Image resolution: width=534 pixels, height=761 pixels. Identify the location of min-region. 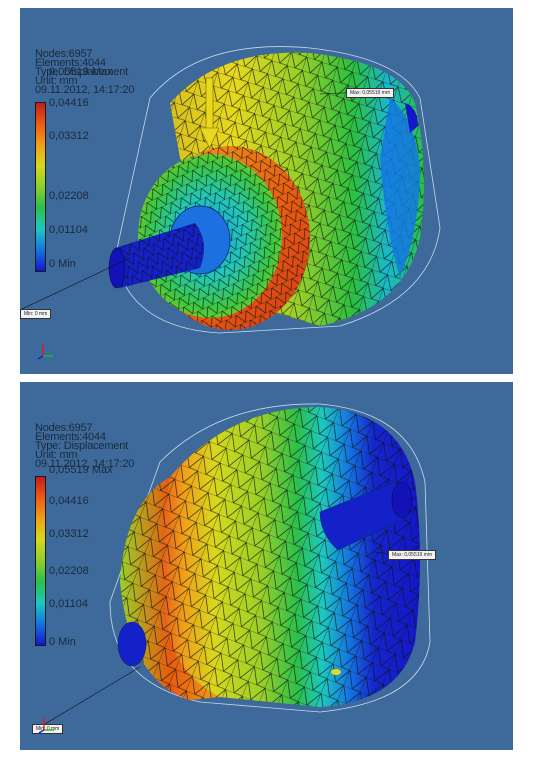
(411, 118).